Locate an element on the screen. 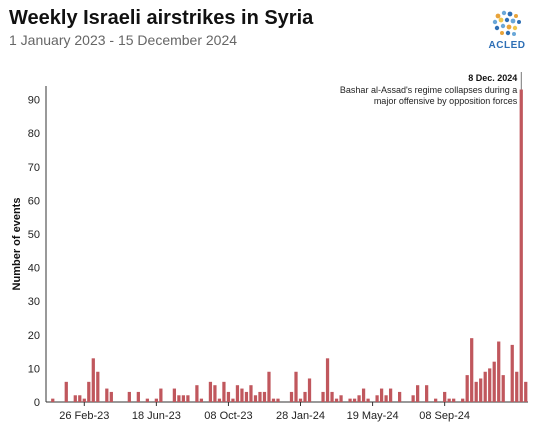  x-tick-label: 19 May-24 is located at coordinates (373, 416).